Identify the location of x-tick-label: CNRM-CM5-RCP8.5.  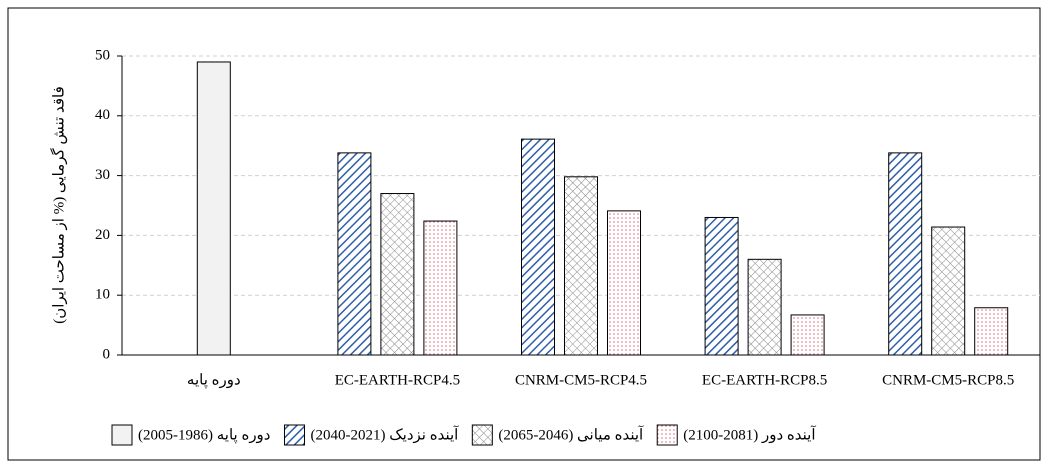
(948, 380).